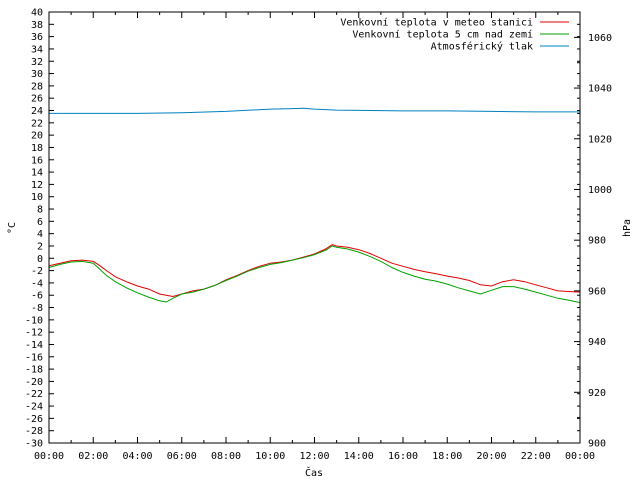  What do you see at coordinates (37, 13) in the screenshot?
I see `y-tick-label: 40` at bounding box center [37, 13].